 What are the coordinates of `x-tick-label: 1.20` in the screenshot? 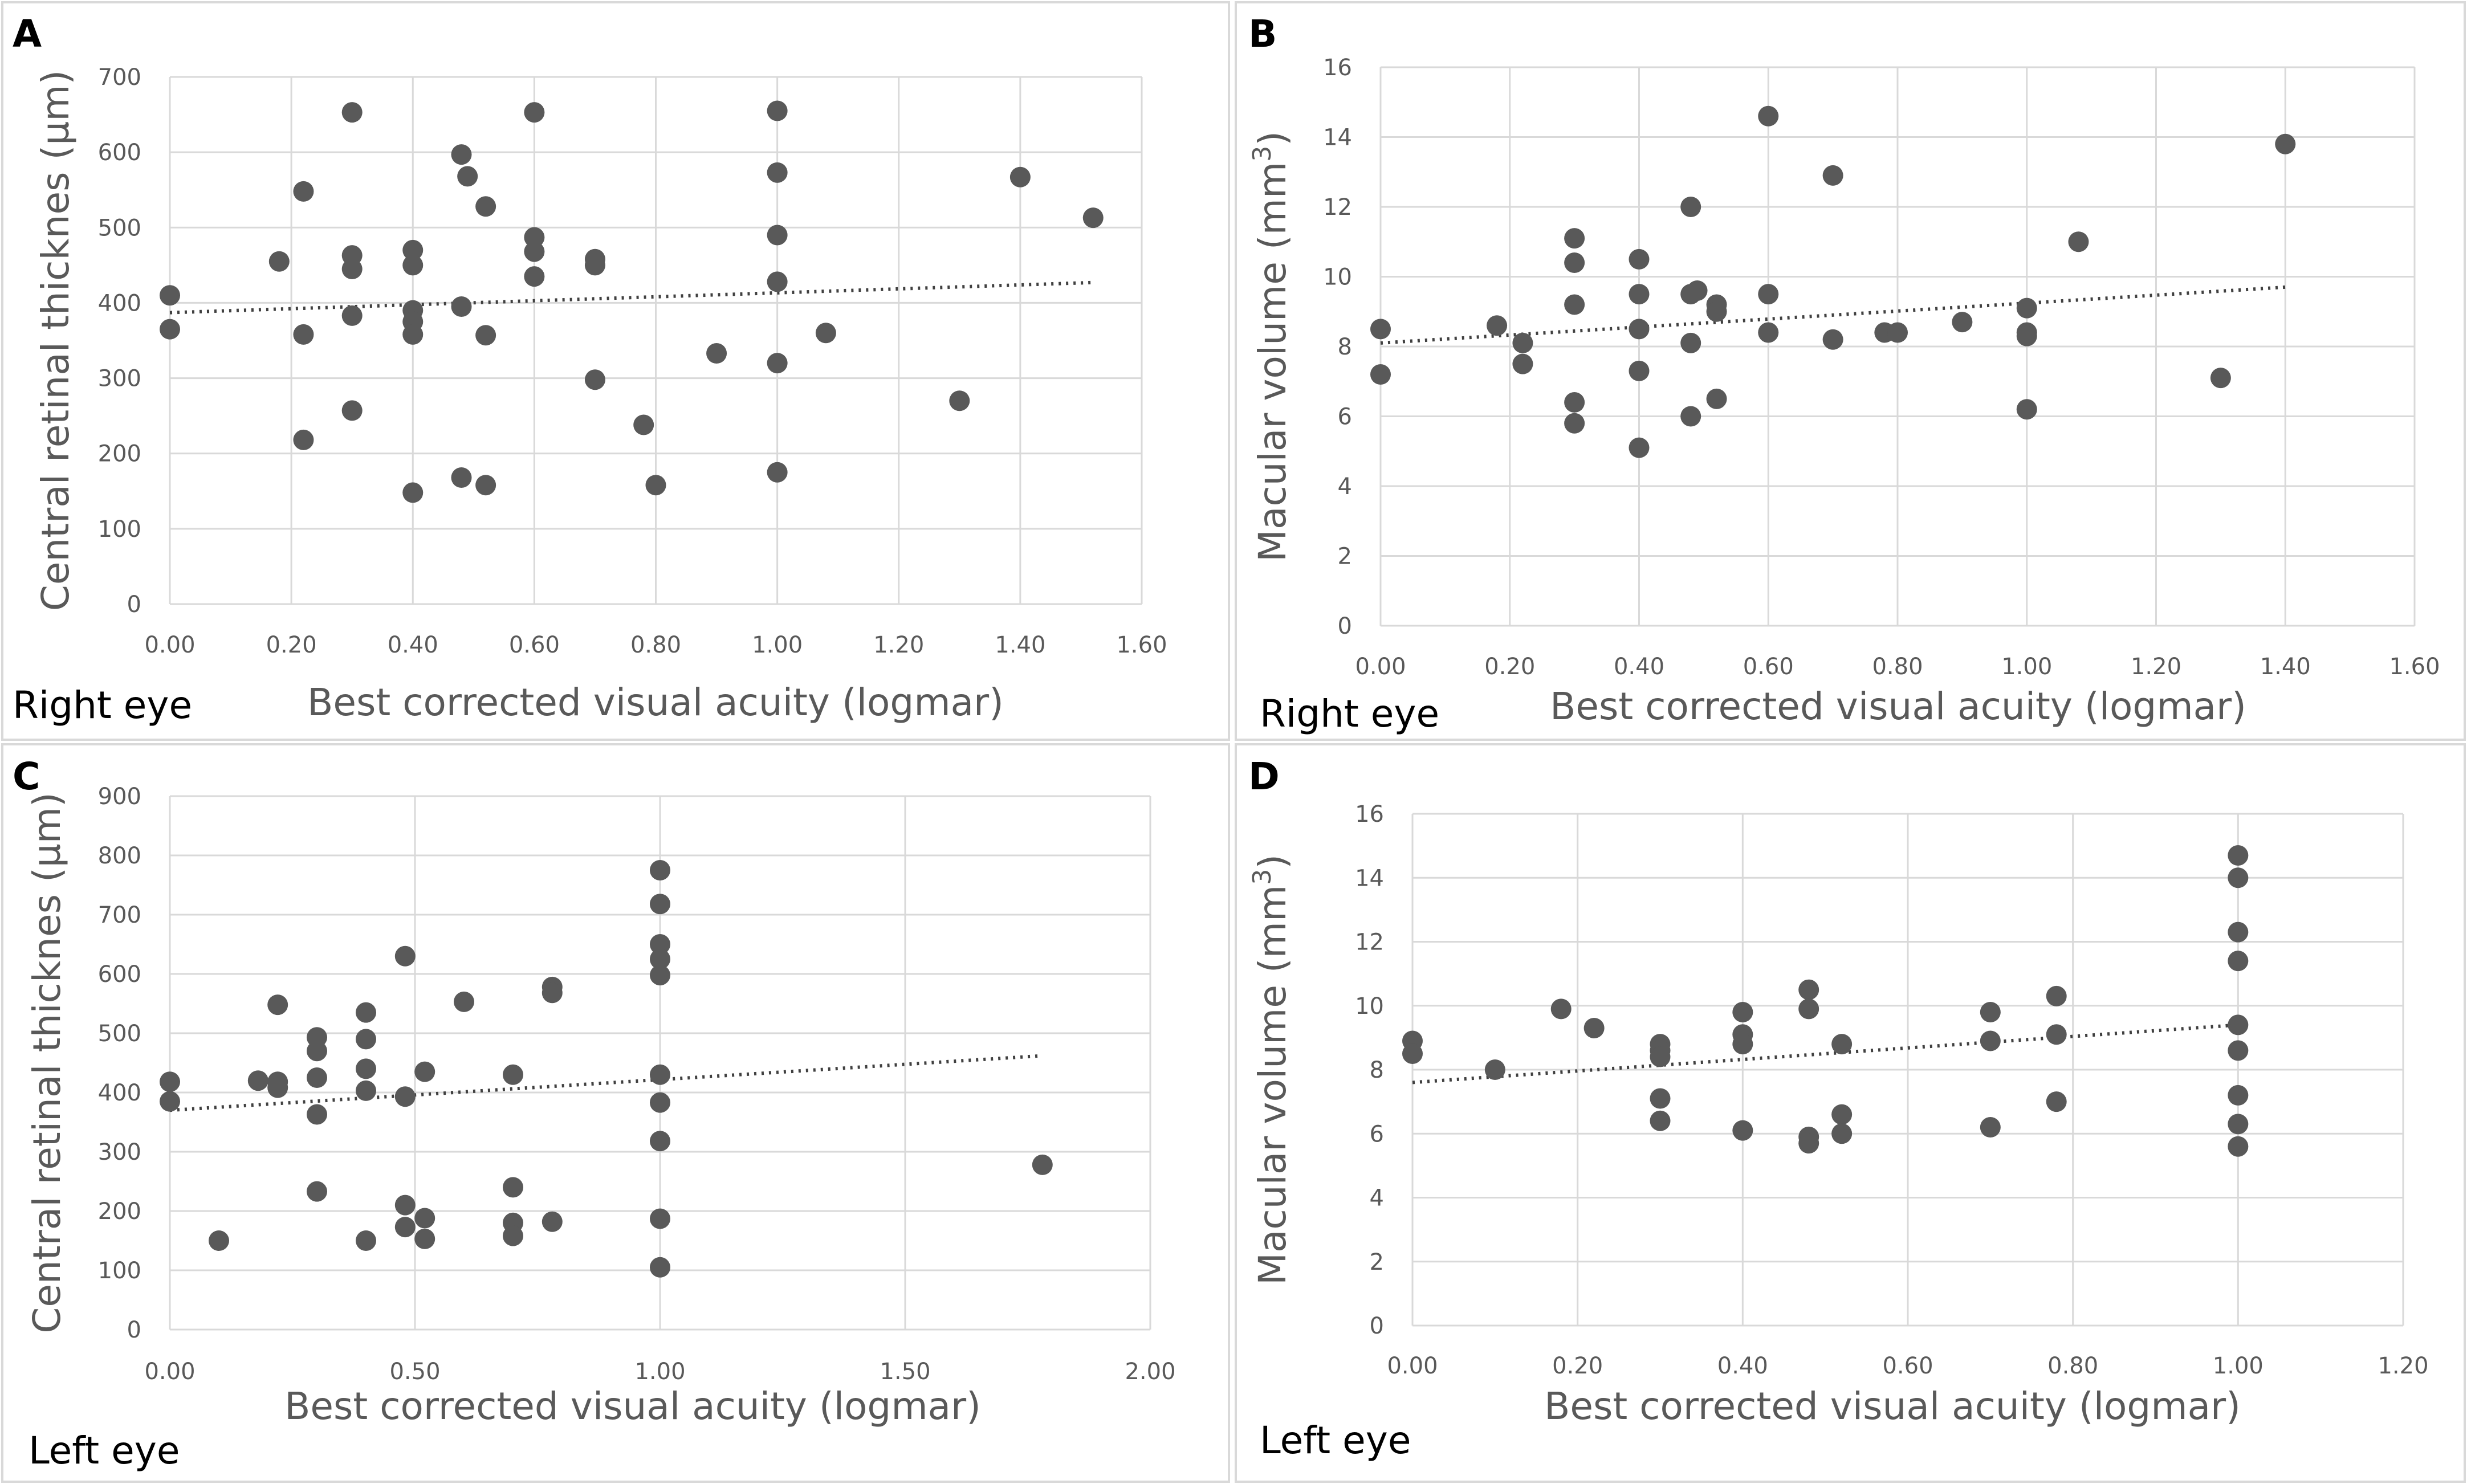 It's located at (2403, 1366).